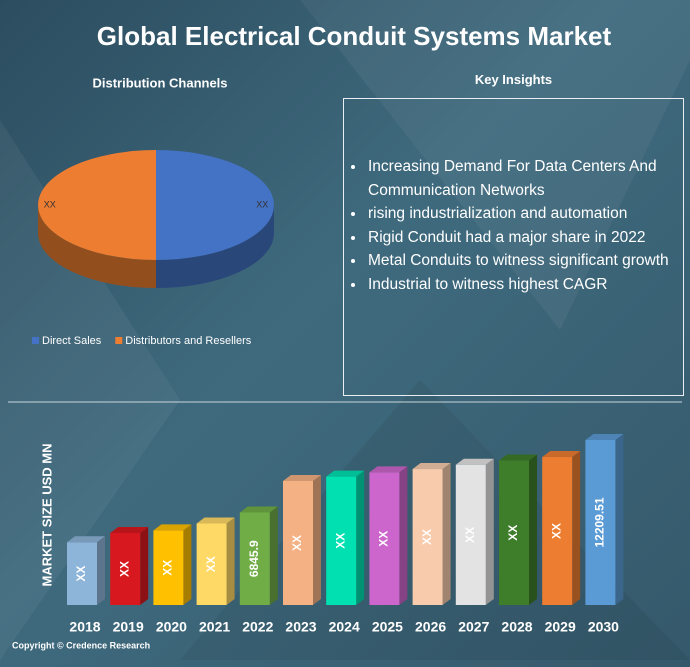  Describe the element at coordinates (344, 627) in the screenshot. I see `x-tick-label: 2024` at that location.